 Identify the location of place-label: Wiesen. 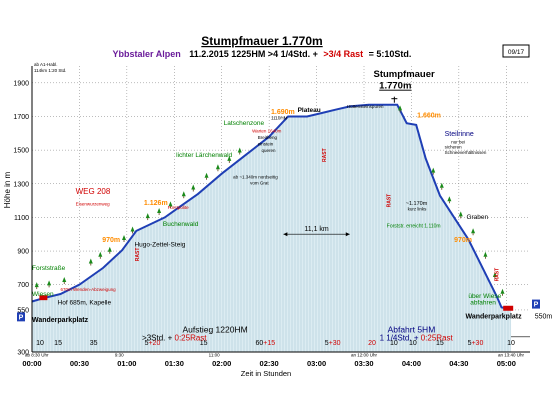
(43, 294).